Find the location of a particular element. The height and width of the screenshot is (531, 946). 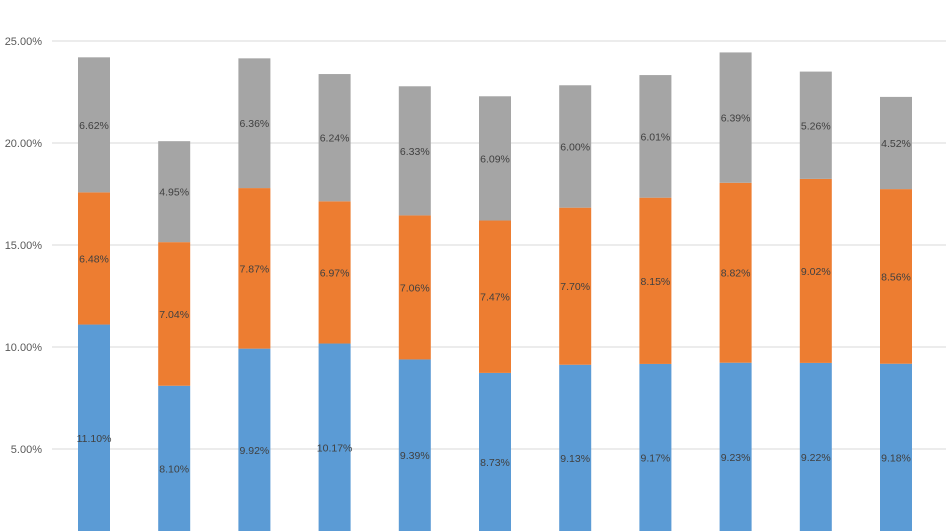

data-label: 7.87% is located at coordinates (255, 269).